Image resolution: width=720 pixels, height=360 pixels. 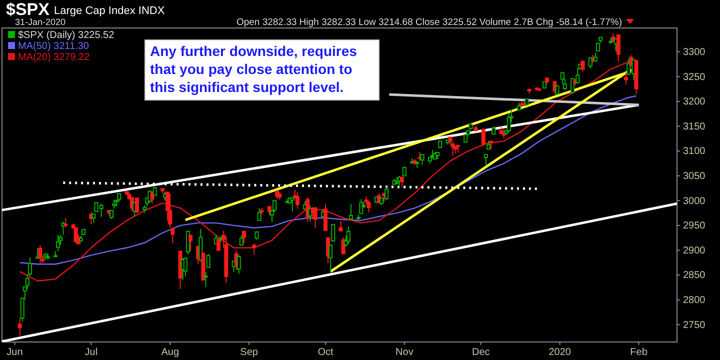 What do you see at coordinates (694, 126) in the screenshot?
I see `y-tick-label: 3150` at bounding box center [694, 126].